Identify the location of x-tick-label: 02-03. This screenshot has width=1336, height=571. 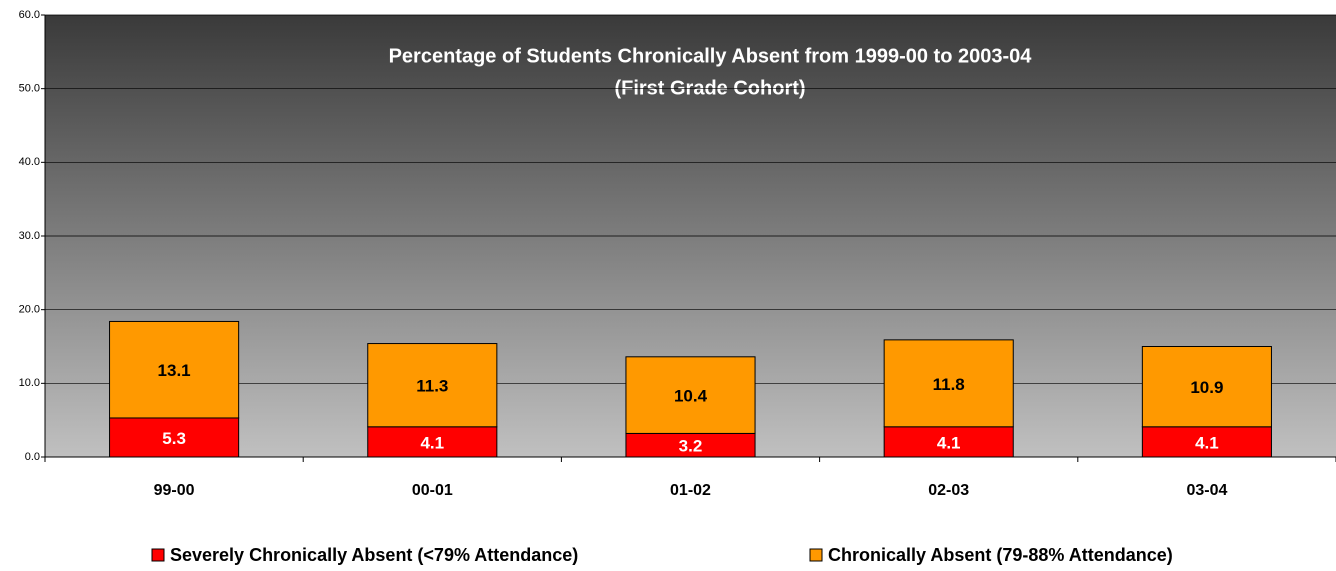
(948, 490).